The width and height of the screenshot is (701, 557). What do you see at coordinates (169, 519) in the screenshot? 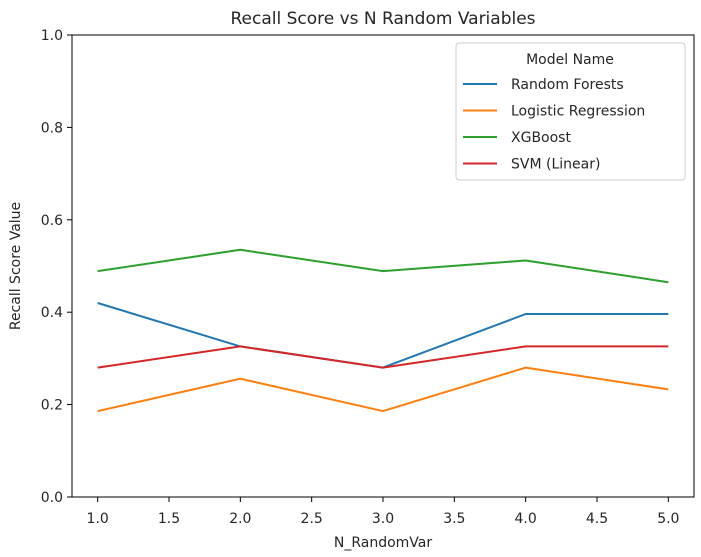
I see `x-tick-label: 1.5` at bounding box center [169, 519].